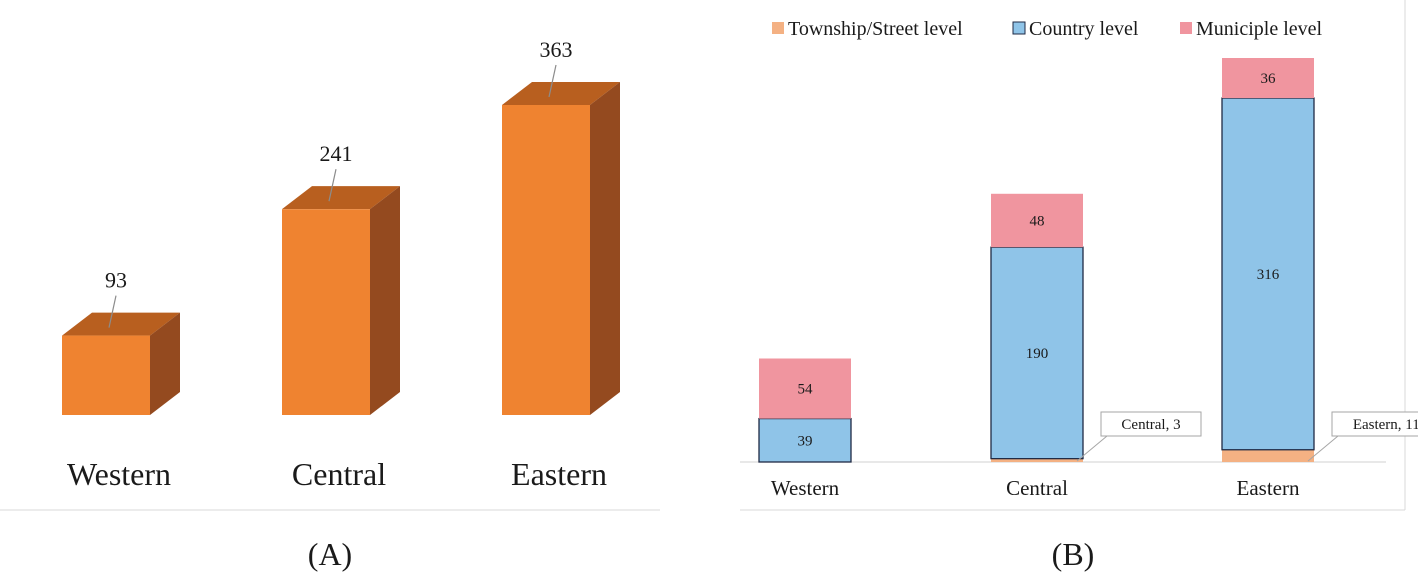 The image size is (1418, 577). Describe the element at coordinates (875, 29) in the screenshot. I see `legend-label-township-street-level: Township/Street level` at that location.